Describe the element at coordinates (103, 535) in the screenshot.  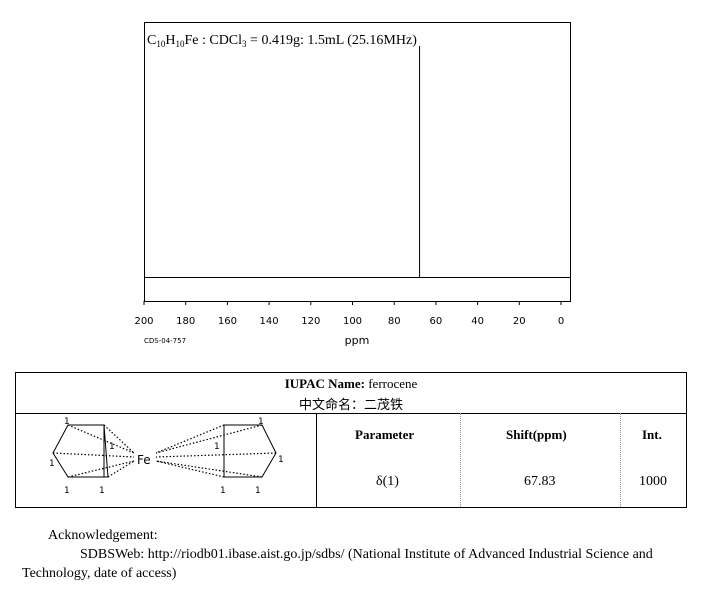
I see `acknowledgement-heading: Acknowledgement:` at that location.